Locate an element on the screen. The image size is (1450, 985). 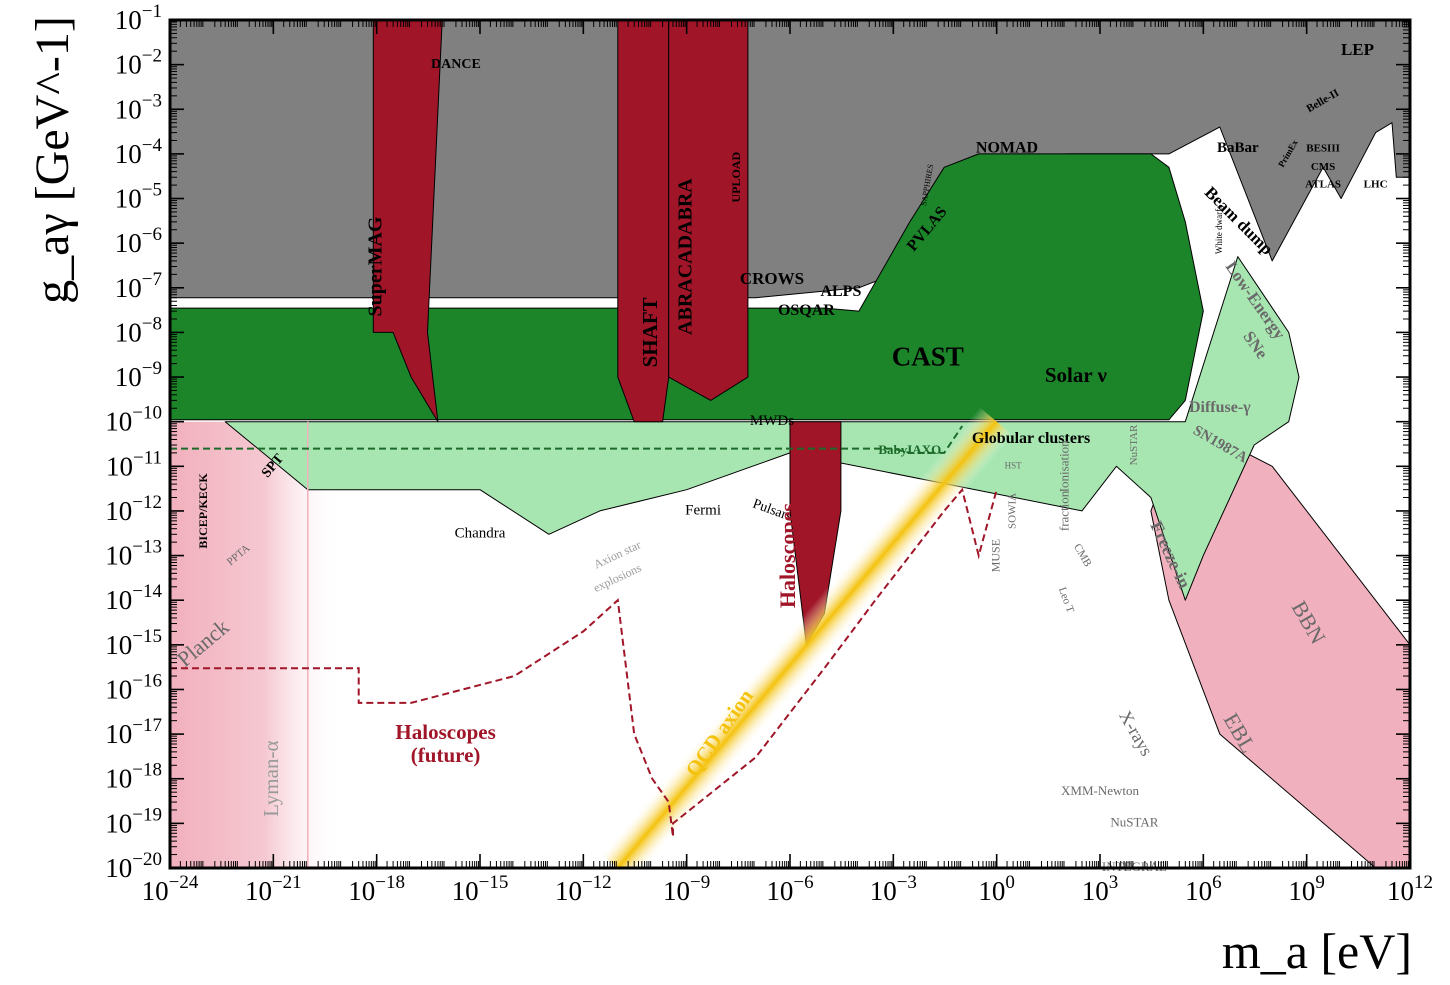
x-tick-label: 10⁶ is located at coordinates (1203, 889).